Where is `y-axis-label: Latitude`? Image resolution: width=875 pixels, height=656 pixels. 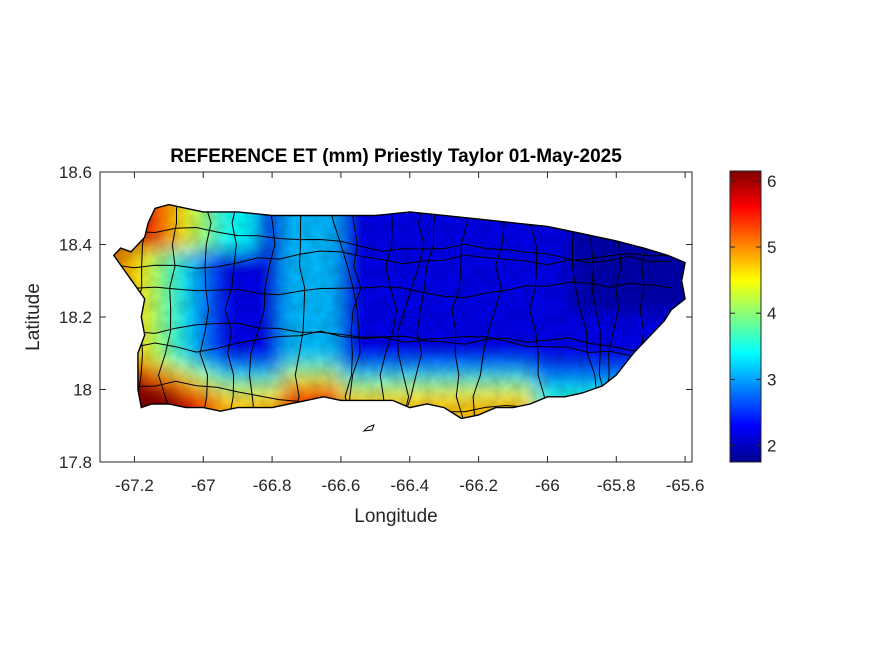 y-axis-label: Latitude is located at coordinates (33, 317).